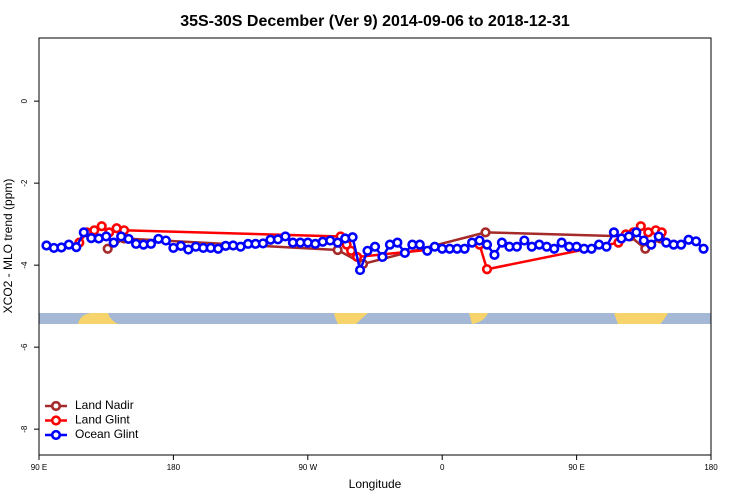  What do you see at coordinates (104, 405) in the screenshot?
I see `legend-label: Land Nadir` at bounding box center [104, 405].